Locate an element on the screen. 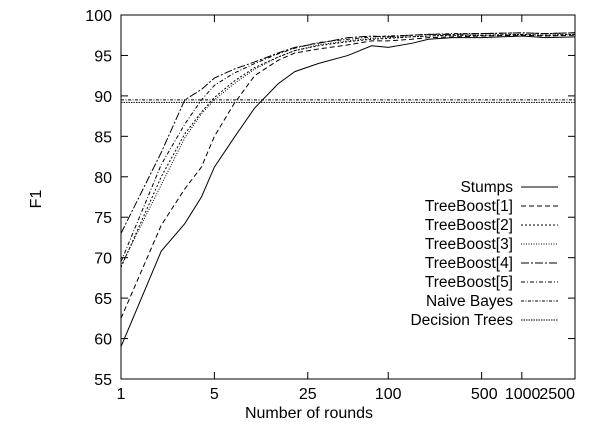  y-tick-label: 65 is located at coordinates (103, 299).